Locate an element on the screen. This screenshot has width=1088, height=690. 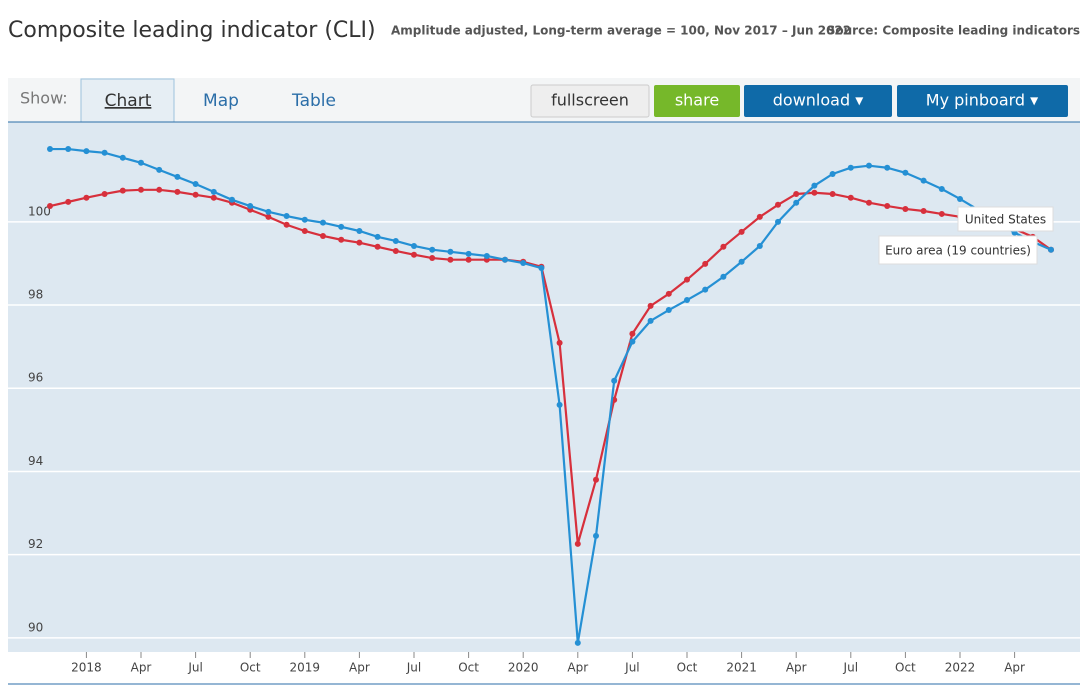
button-label: share is located at coordinates (697, 100).